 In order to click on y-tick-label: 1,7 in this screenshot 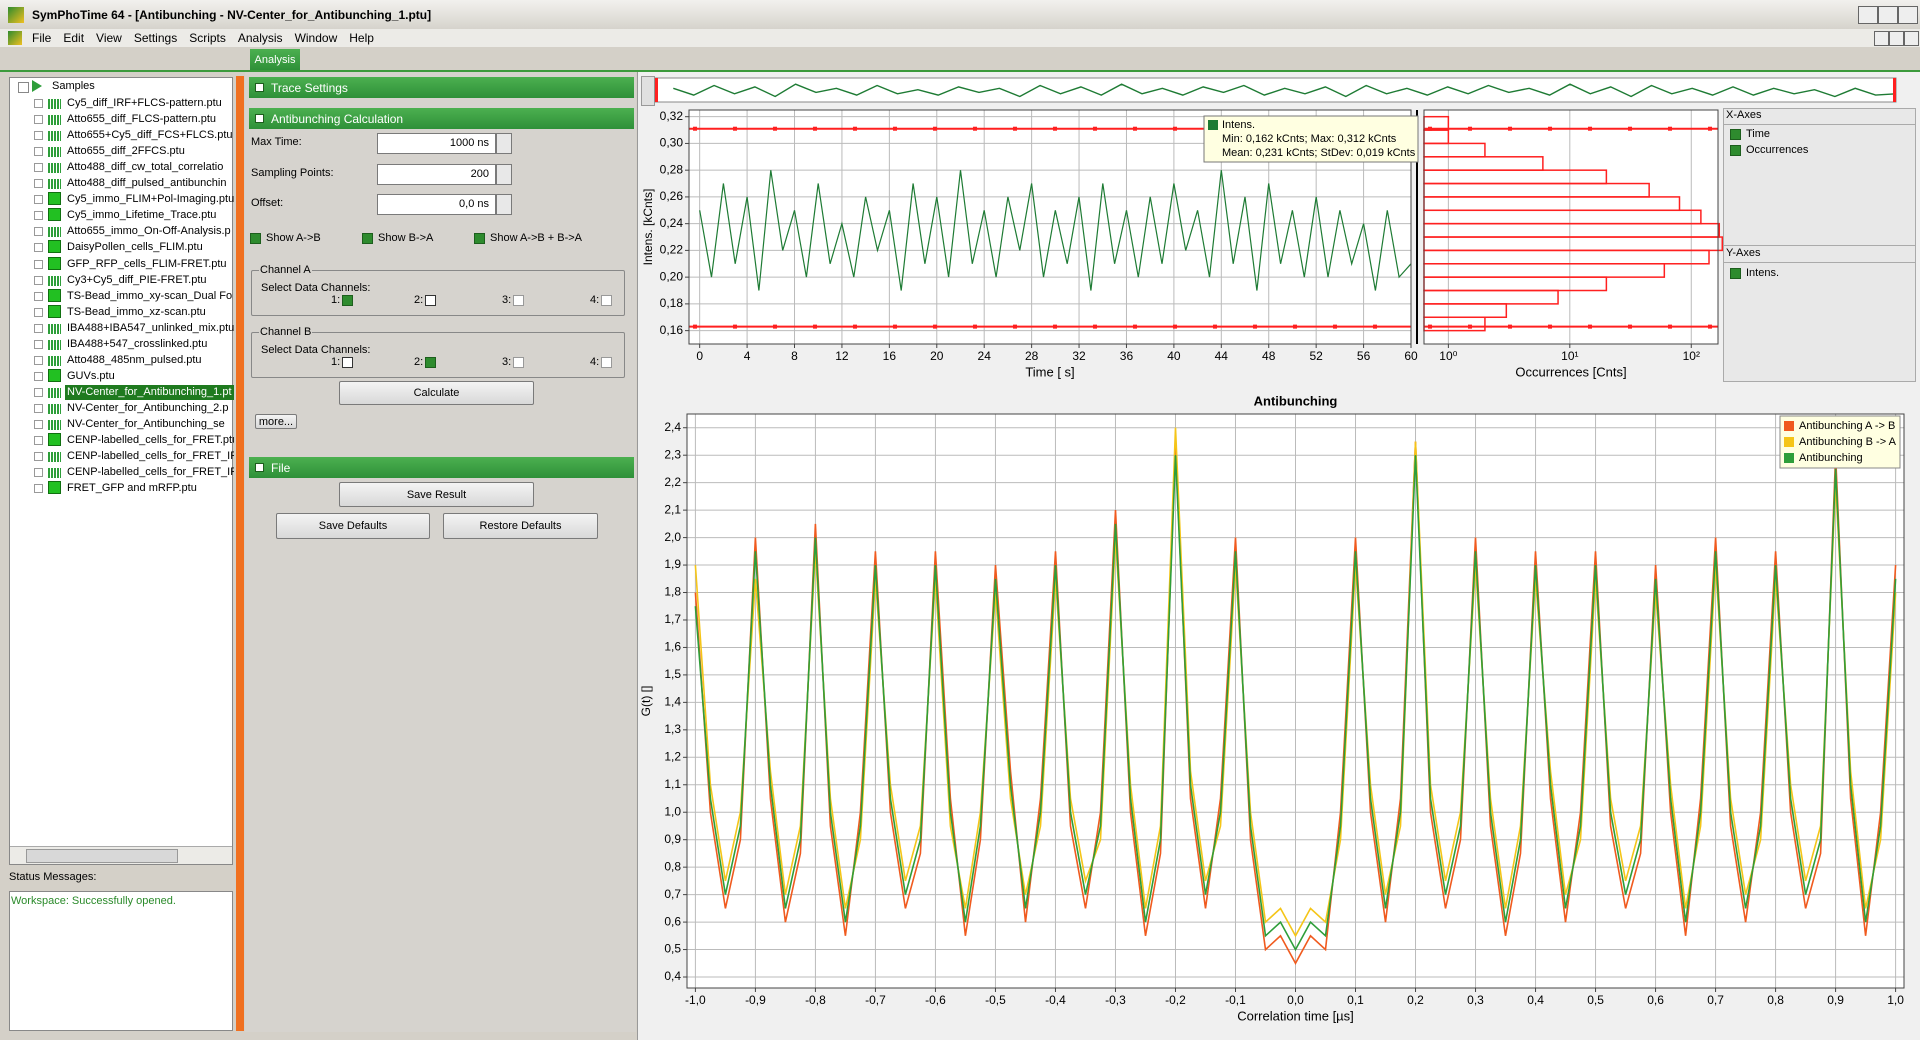, I will do `click(672, 619)`.